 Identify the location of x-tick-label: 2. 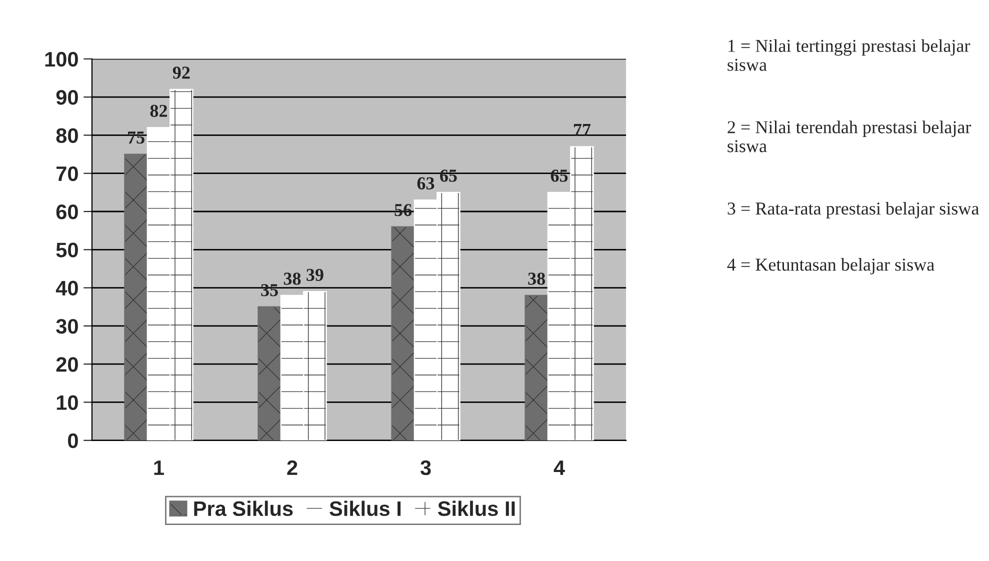
(292, 467).